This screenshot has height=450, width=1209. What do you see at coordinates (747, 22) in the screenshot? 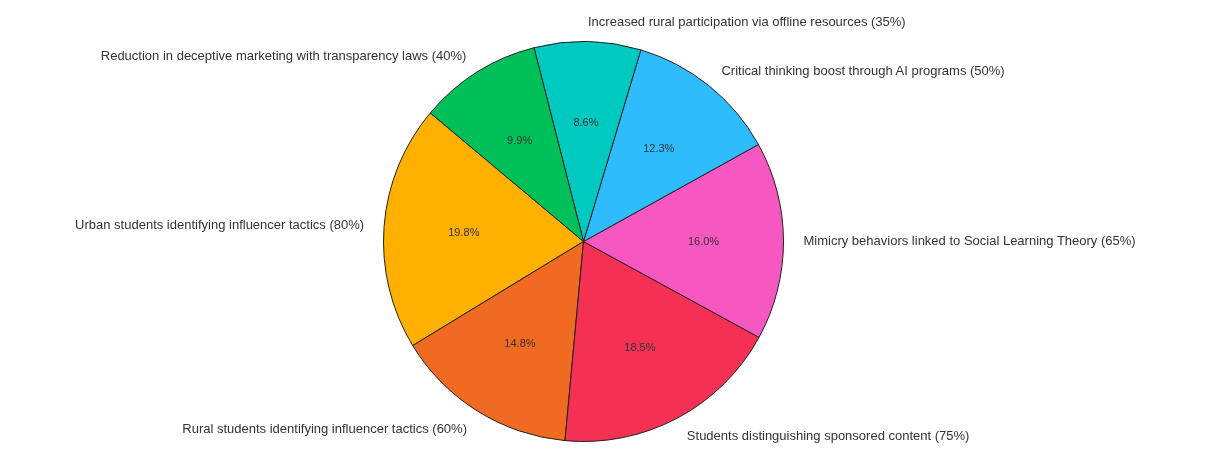
I see `slice-label: Increased rural participation via offline resources (35%)` at bounding box center [747, 22].